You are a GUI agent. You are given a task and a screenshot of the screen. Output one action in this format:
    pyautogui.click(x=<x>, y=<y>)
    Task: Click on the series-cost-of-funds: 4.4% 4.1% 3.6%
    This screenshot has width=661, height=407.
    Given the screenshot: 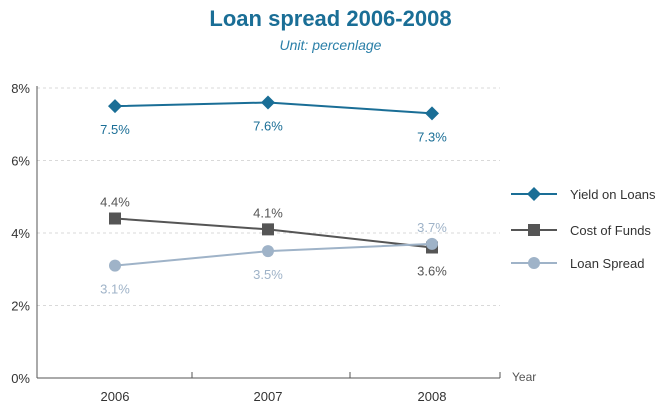 What is the action you would take?
    pyautogui.click(x=273, y=237)
    